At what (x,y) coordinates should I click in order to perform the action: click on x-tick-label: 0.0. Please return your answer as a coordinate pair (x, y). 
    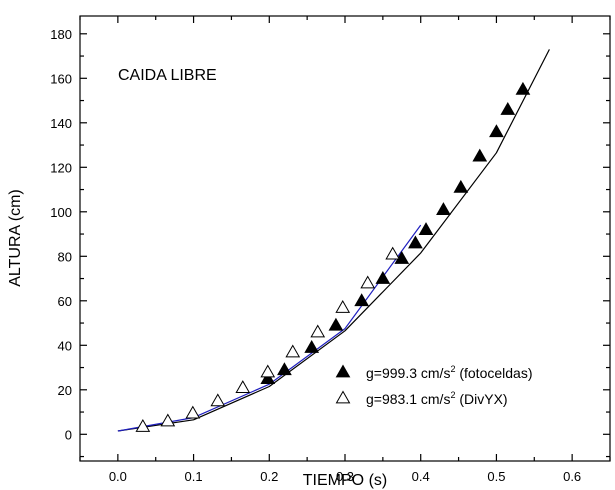
    Looking at the image, I should click on (118, 476).